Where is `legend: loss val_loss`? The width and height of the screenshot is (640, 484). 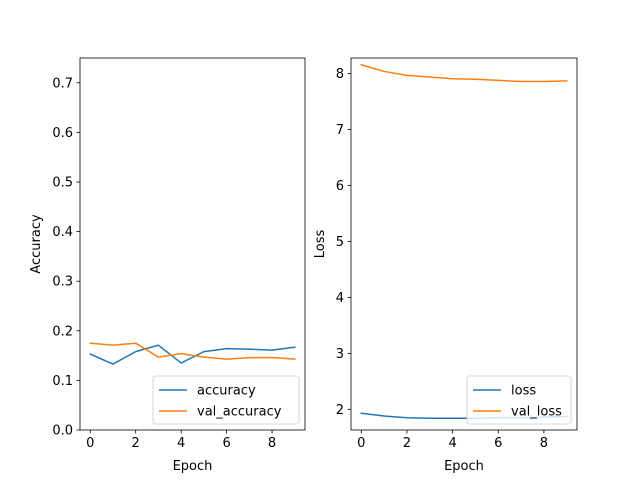 legend: loss val_loss is located at coordinates (519, 400).